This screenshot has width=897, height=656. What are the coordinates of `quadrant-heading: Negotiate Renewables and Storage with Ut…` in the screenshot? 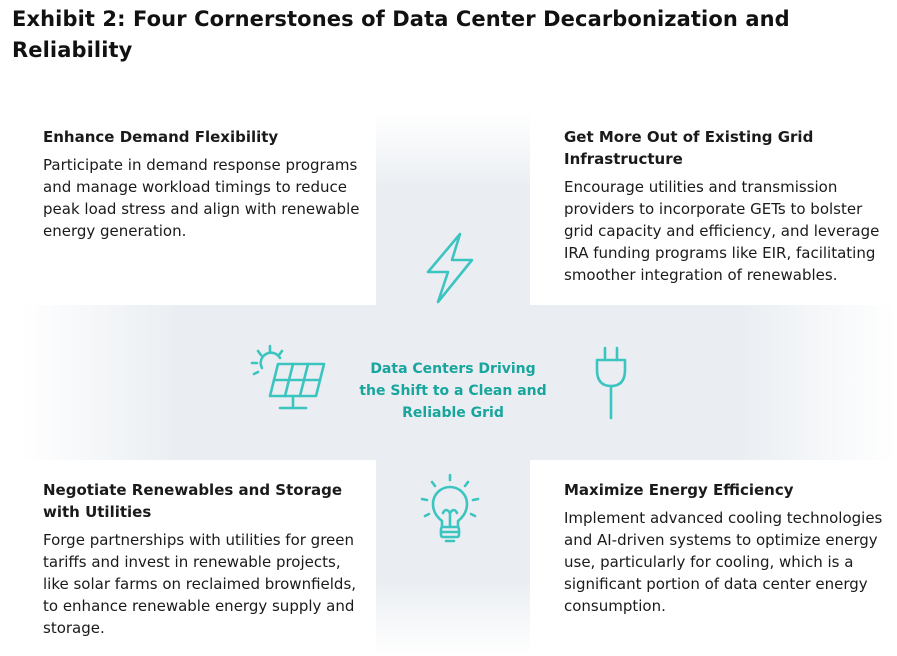 It's located at (192, 501).